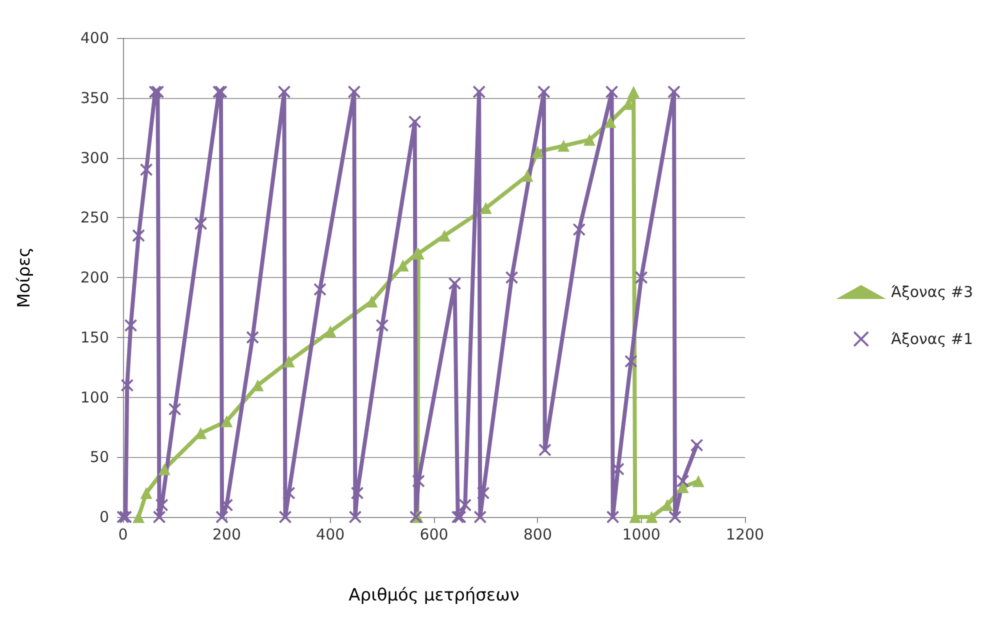  What do you see at coordinates (641, 535) in the screenshot?
I see `x-tick-label: 1000` at bounding box center [641, 535].